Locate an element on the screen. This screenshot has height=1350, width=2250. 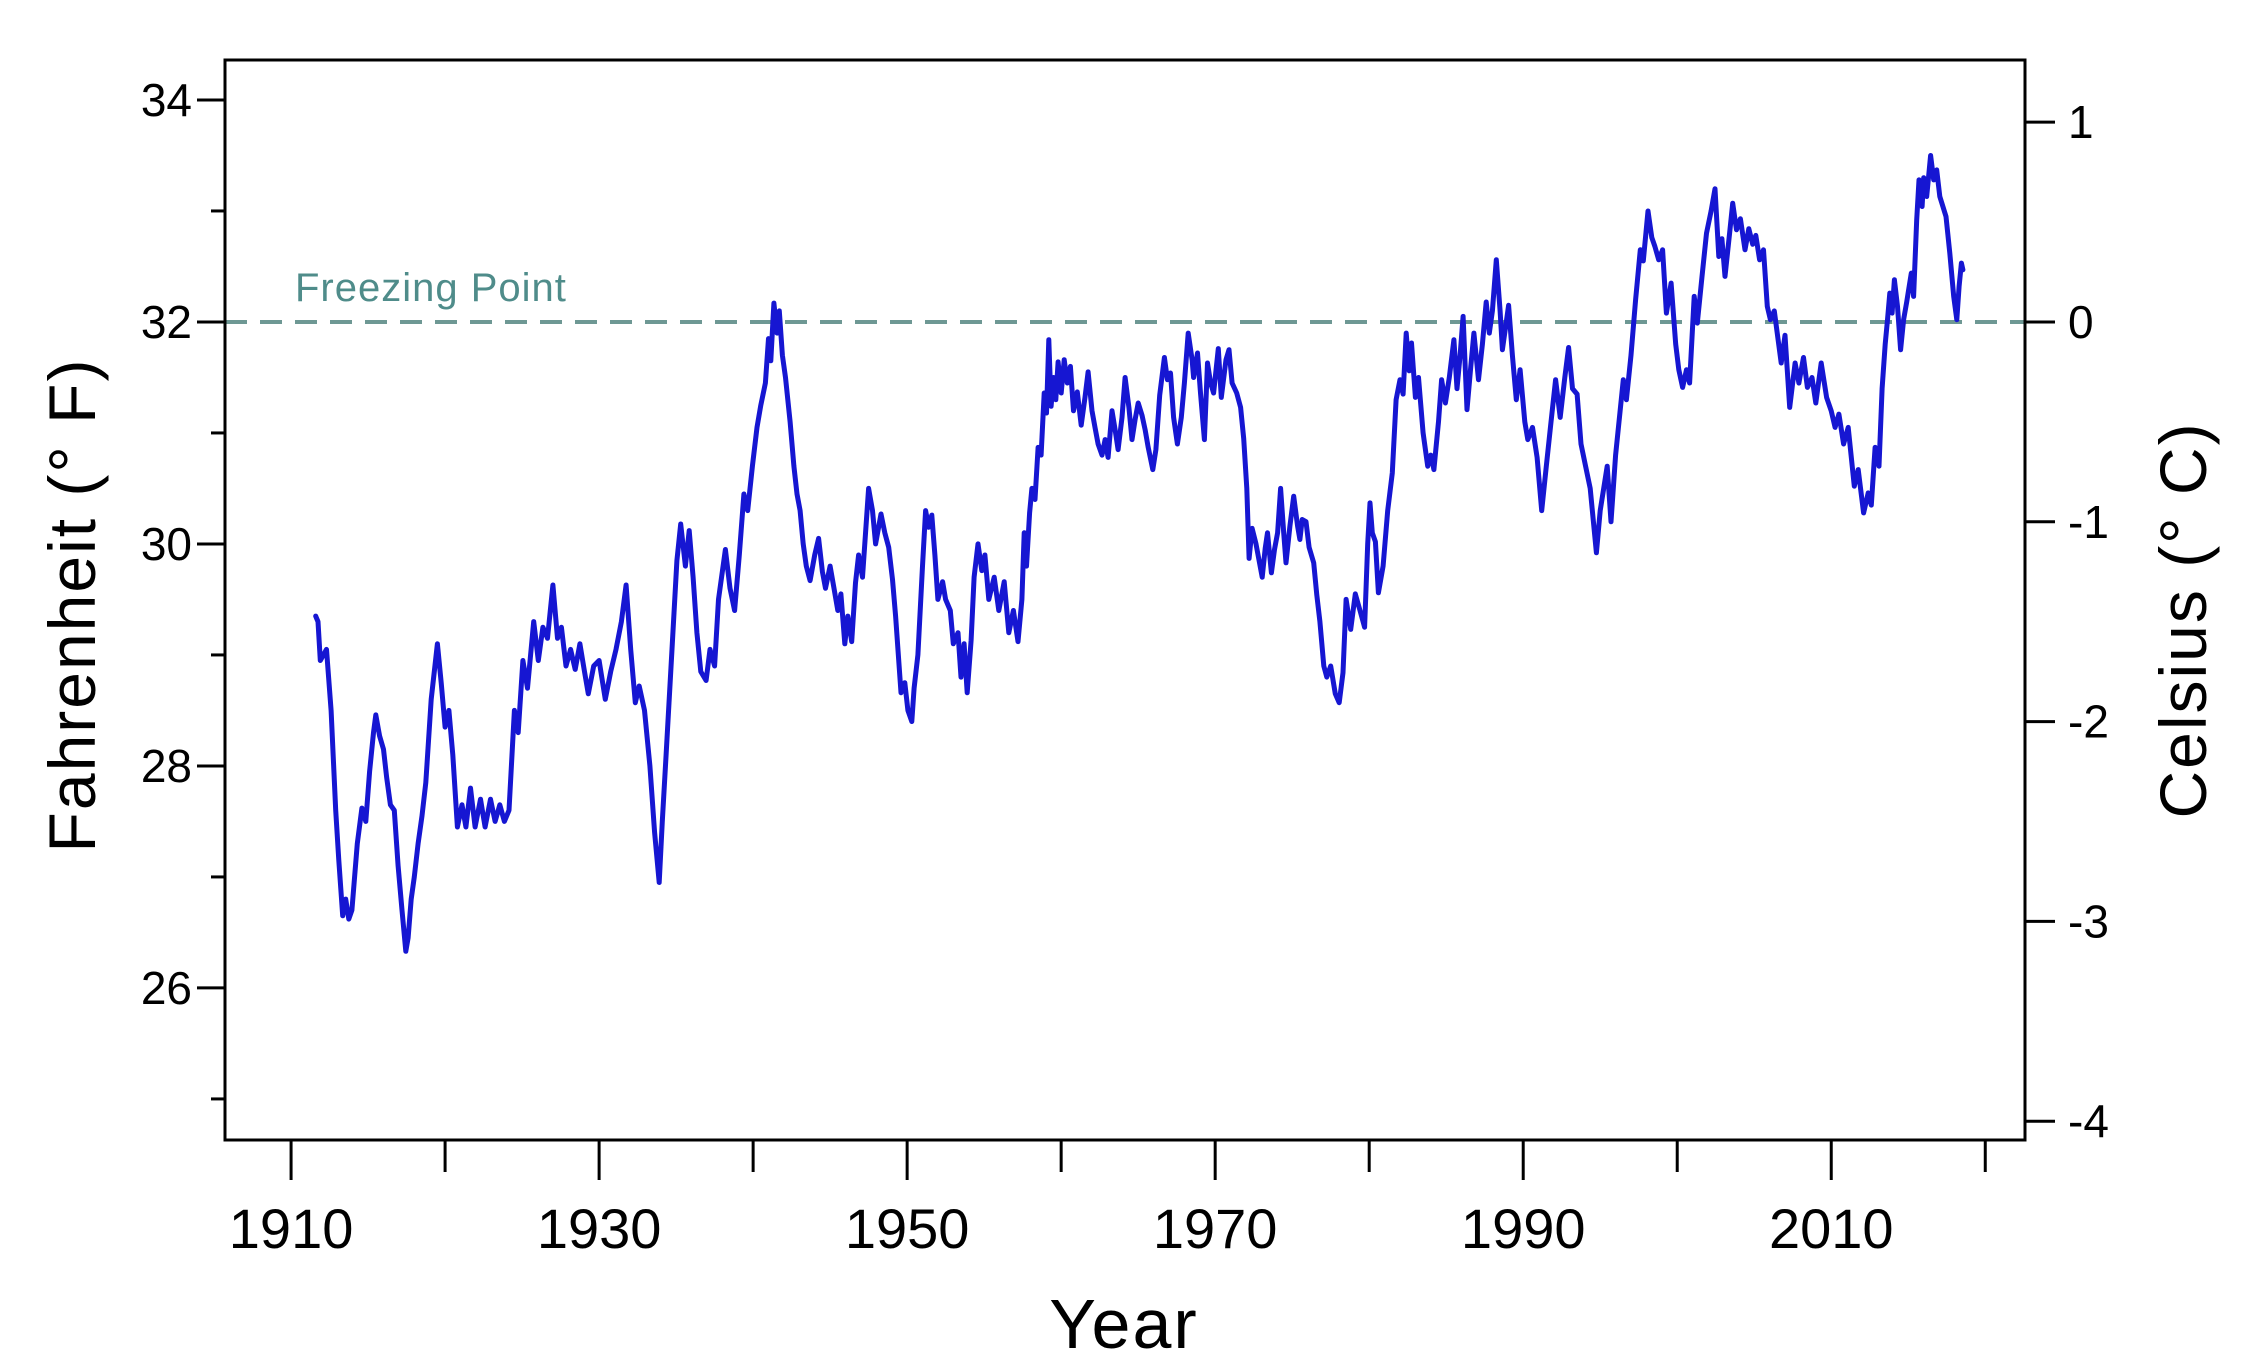
x-tick-label: 1910 is located at coordinates (291, 1228).